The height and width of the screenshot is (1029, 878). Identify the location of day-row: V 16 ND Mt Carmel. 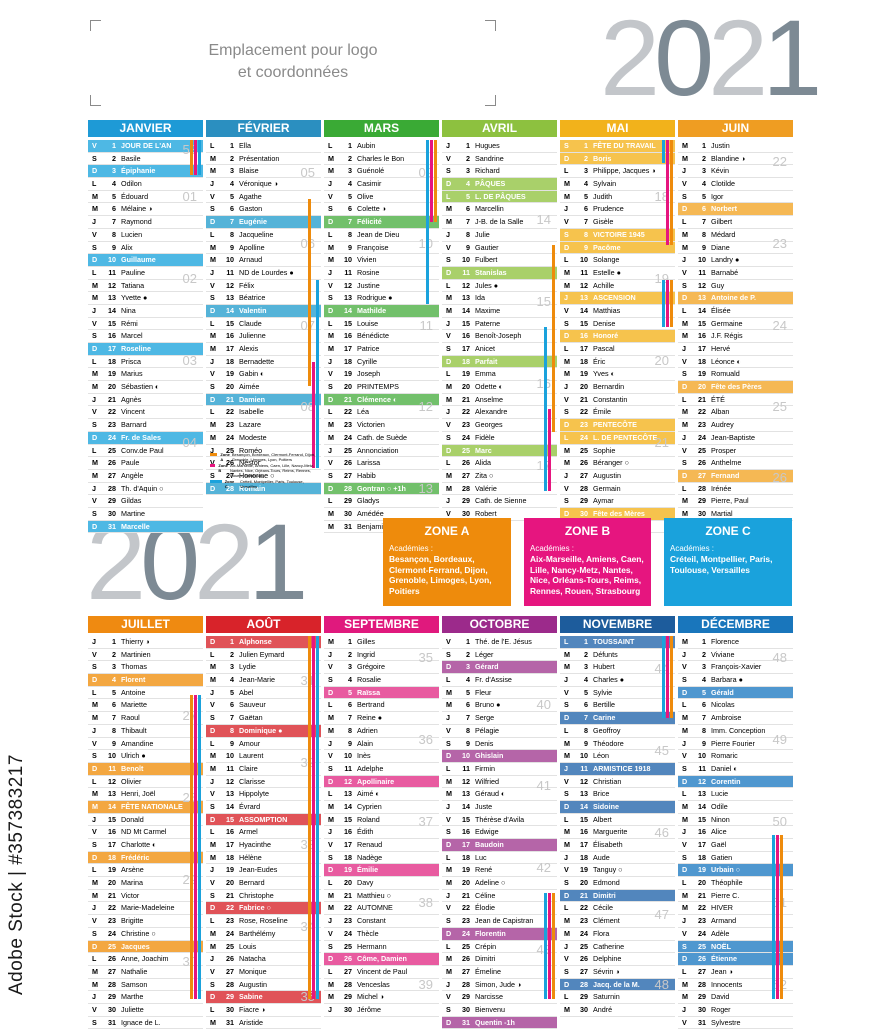
(145, 832).